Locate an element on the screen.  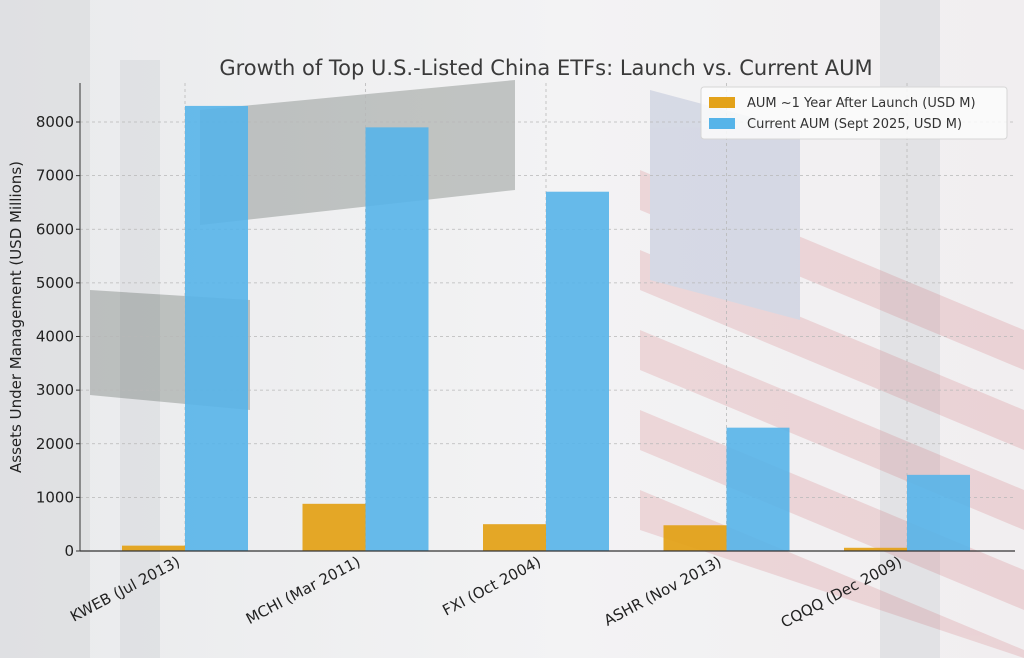
x-tick-label: KWEB (Jul 2013) is located at coordinates (125, 589).